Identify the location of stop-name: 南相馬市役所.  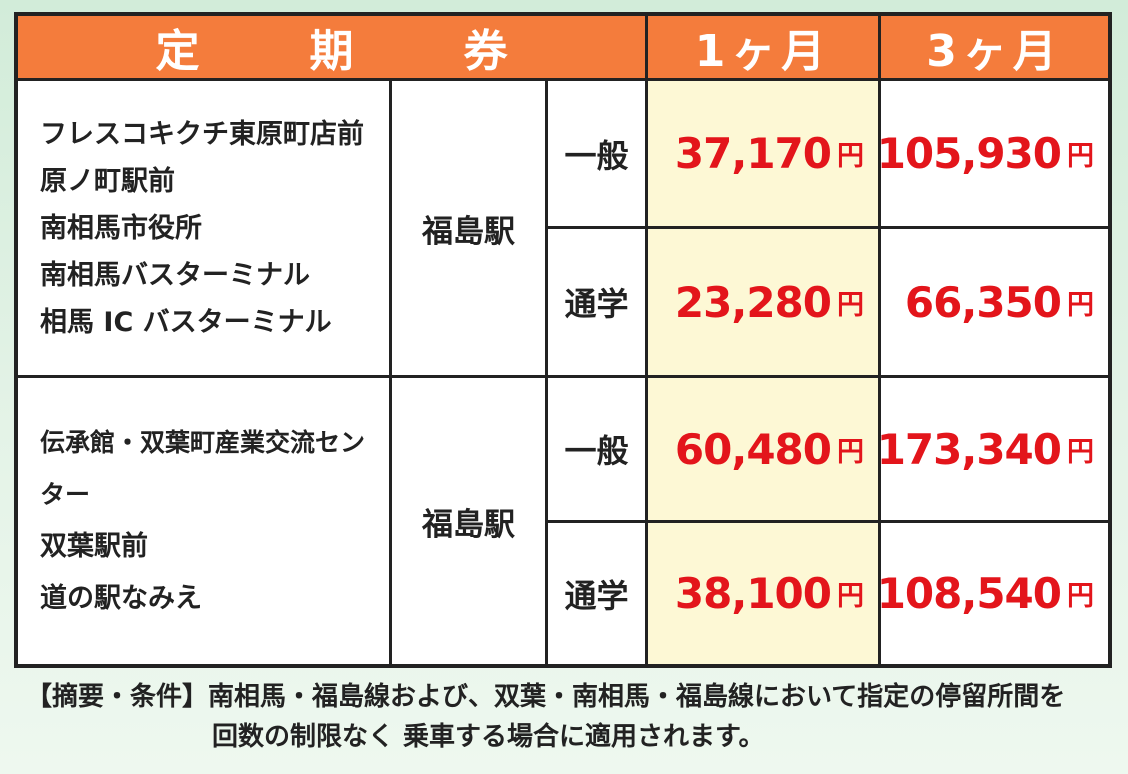
(121, 228).